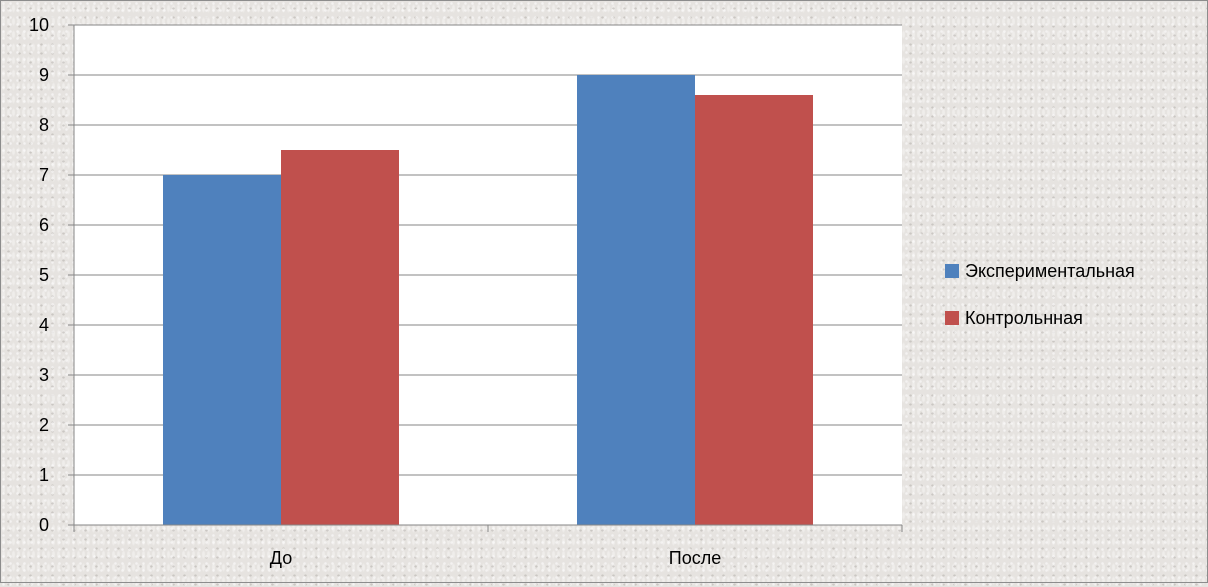  Describe the element at coordinates (1040, 294) in the screenshot. I see `legend: Экспериментальная Контрольнная` at that location.